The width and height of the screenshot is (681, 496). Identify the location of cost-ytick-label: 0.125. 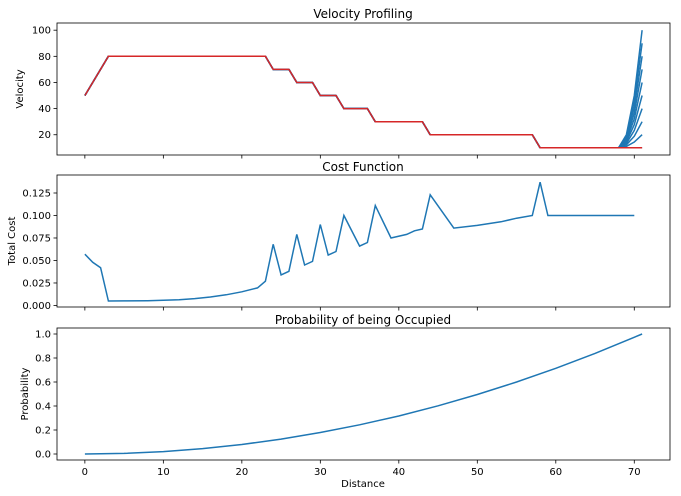
(36, 193).